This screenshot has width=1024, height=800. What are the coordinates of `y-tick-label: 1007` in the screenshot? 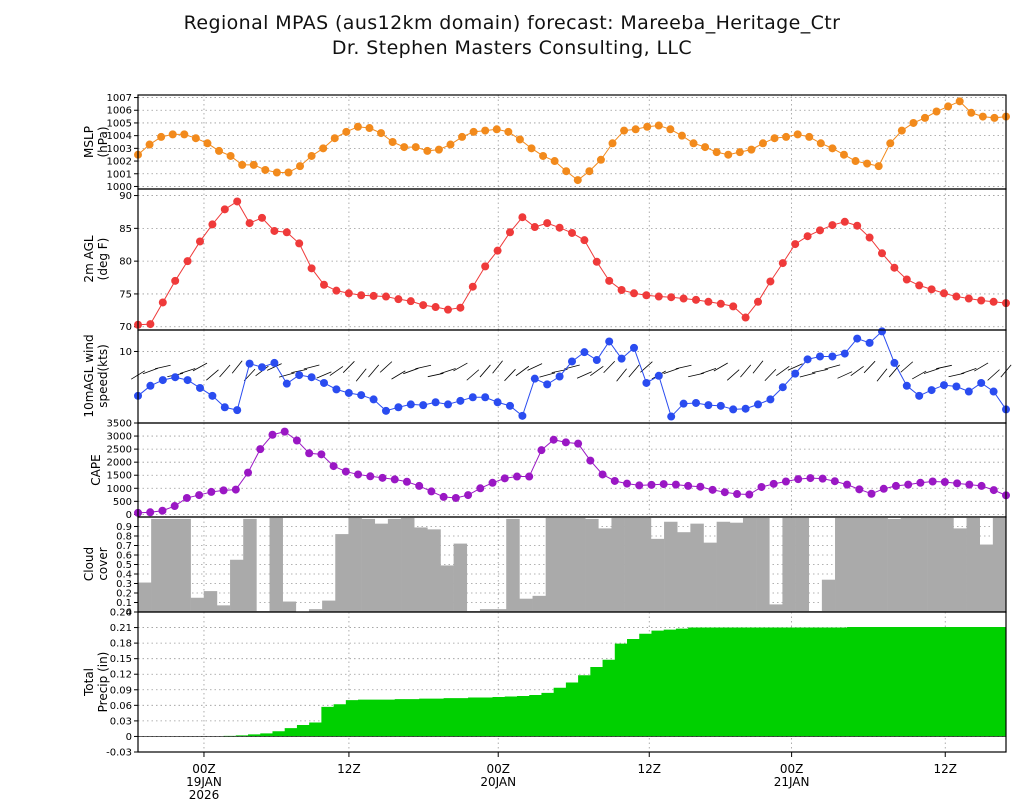 It's located at (119, 98).